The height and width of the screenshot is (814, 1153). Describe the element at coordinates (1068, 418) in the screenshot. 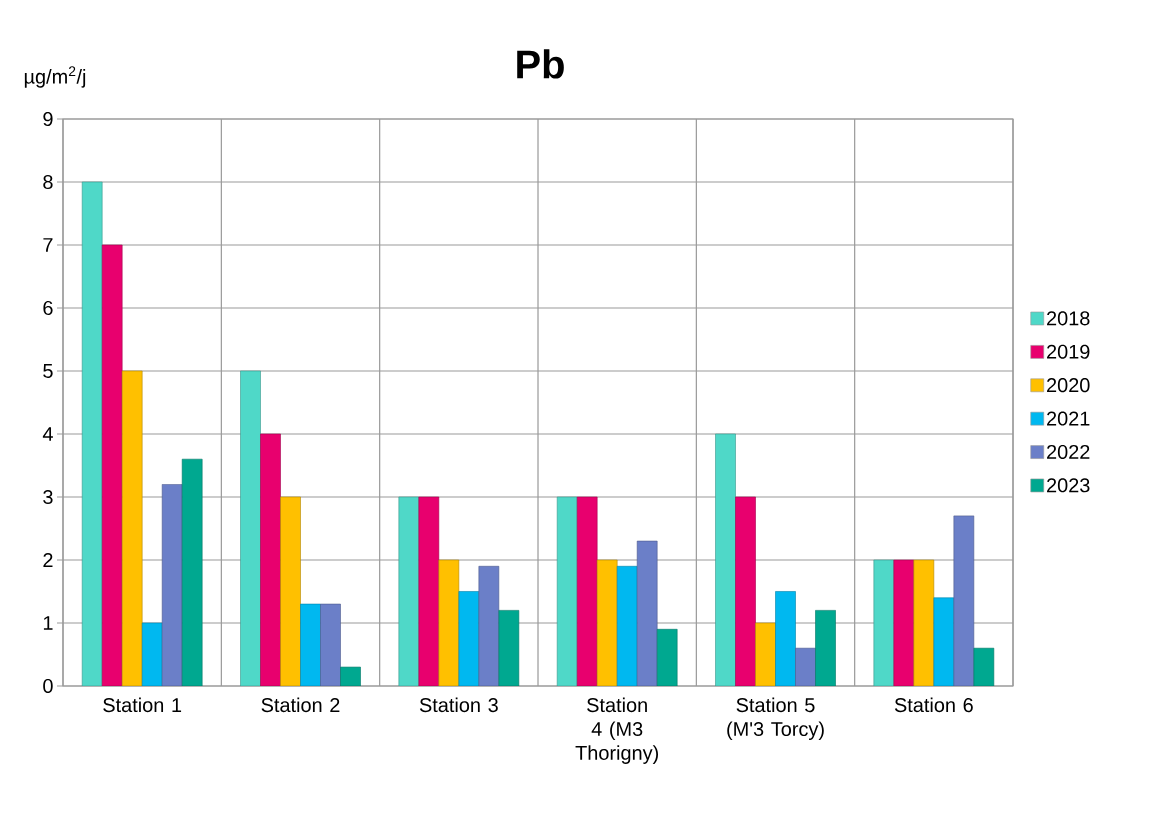

I see `legend-label: 2021` at that location.